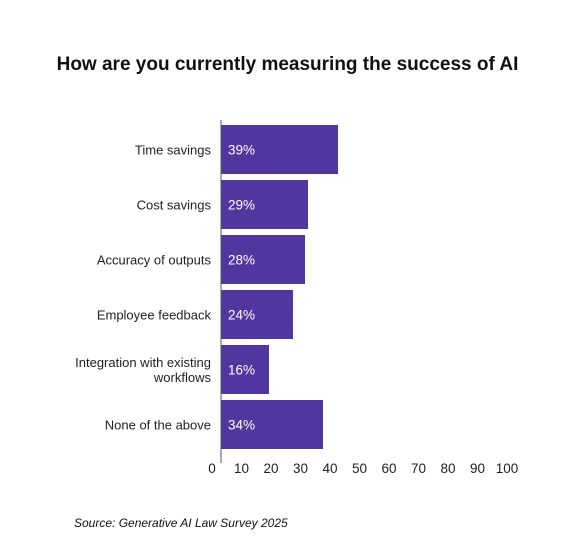 The height and width of the screenshot is (551, 575). Describe the element at coordinates (270, 468) in the screenshot. I see `x-tick-label-20: 20` at that location.